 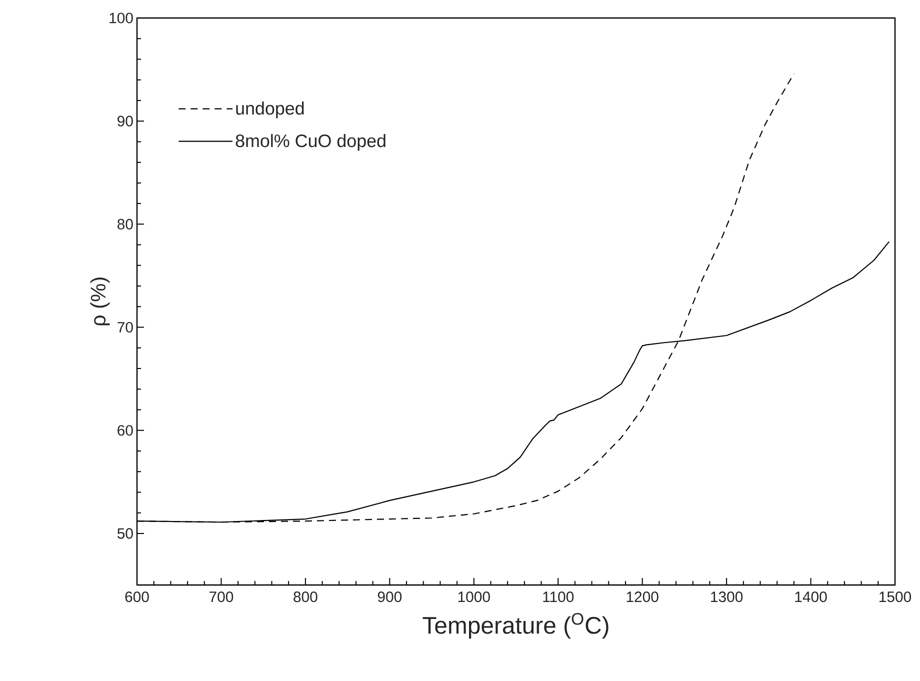 What do you see at coordinates (727, 597) in the screenshot?
I see `x-tick-label: 1300` at bounding box center [727, 597].